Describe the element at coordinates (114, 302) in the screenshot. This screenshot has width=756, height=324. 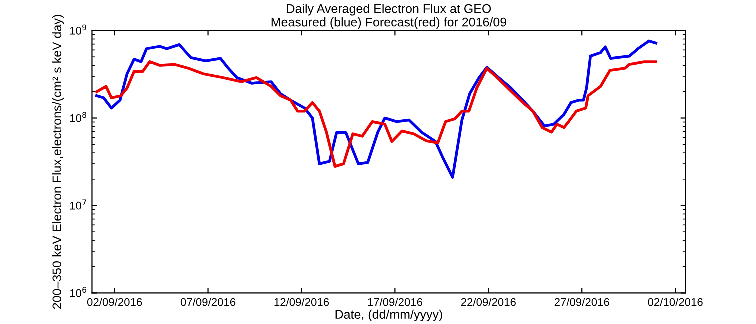
I see `x-tick-label: 02/09/2016` at that location.